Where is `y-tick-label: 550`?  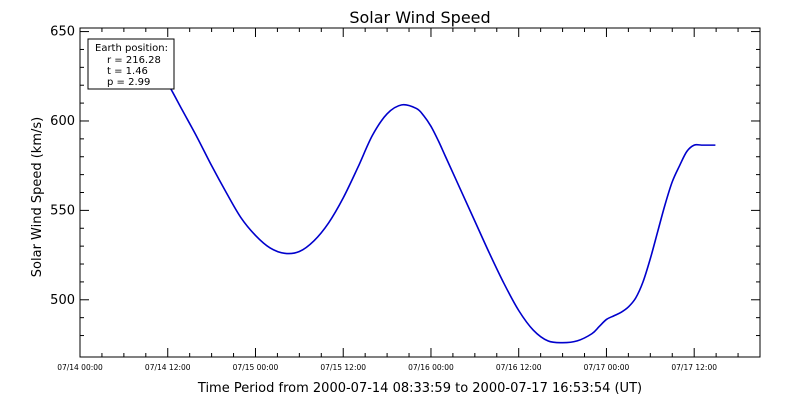 y-tick-label: 550 is located at coordinates (62, 210).